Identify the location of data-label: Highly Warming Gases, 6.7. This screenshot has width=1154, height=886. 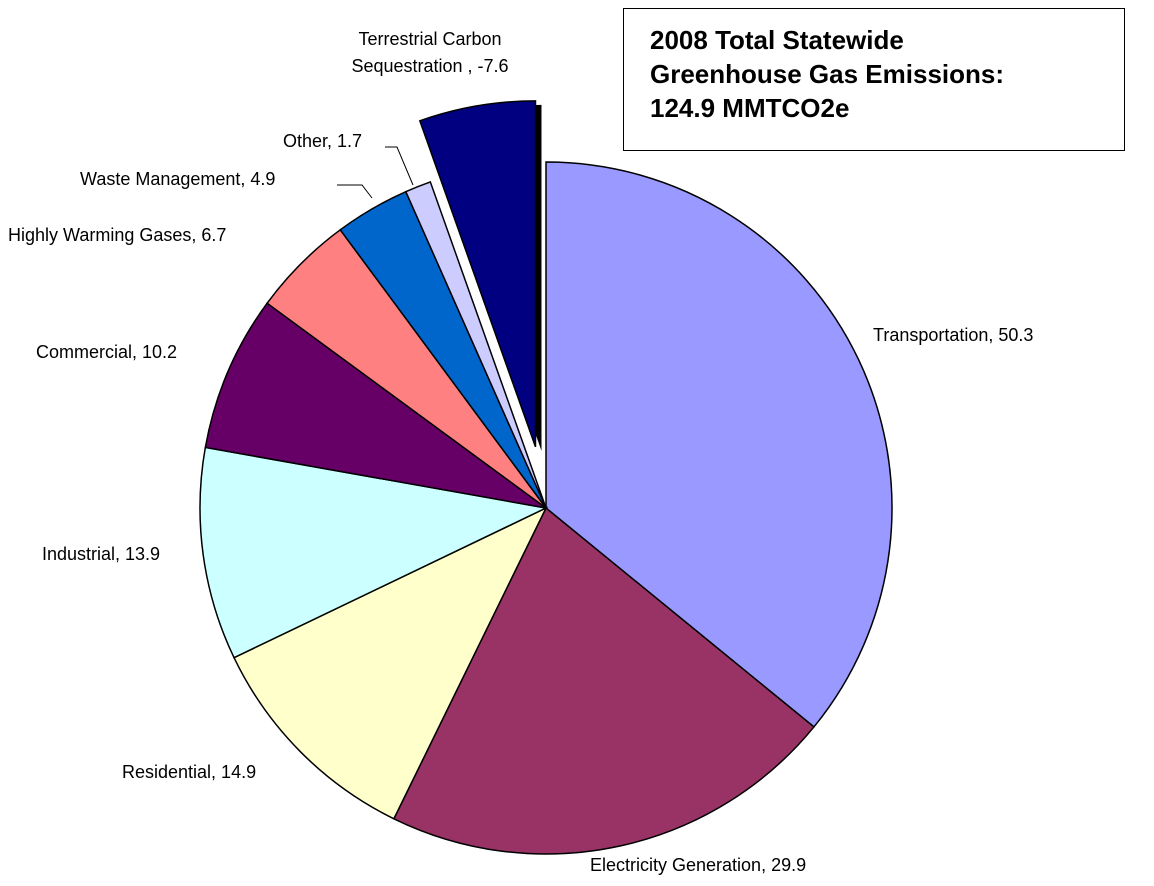
(117, 235).